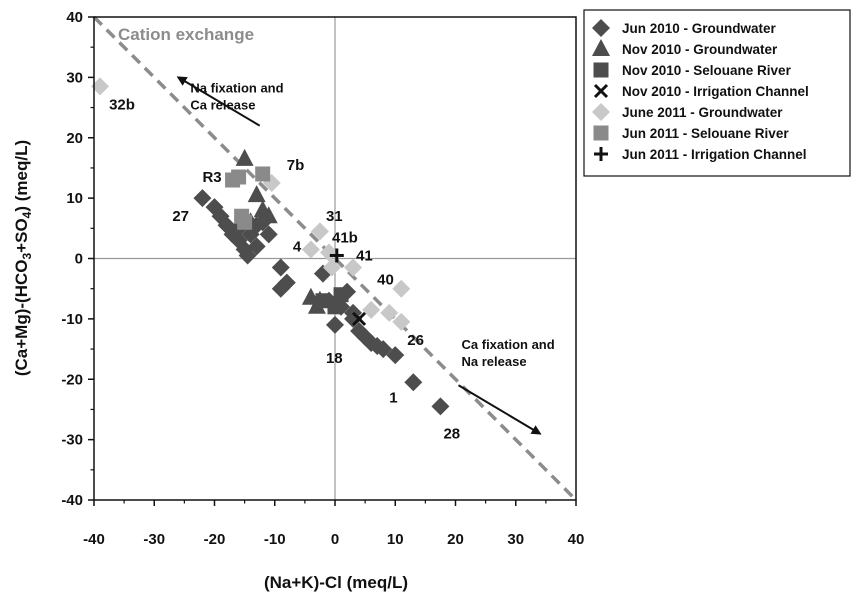 Image resolution: width=856 pixels, height=594 pixels. I want to click on y-tick-label-6: 20, so click(74, 138).